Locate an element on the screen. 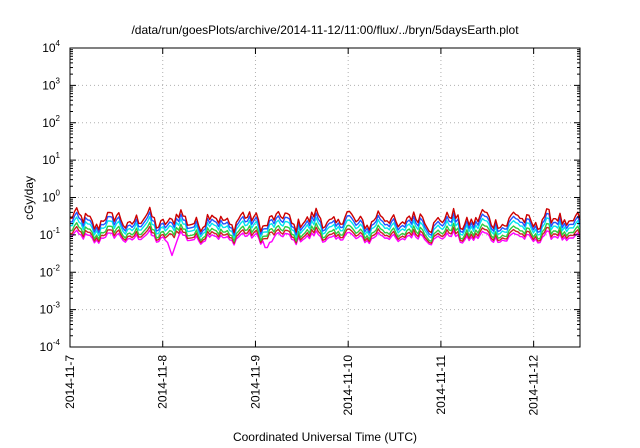 Image resolution: width=640 pixels, height=448 pixels. x-tick-label: 2014-11-8 is located at coordinates (163, 382).